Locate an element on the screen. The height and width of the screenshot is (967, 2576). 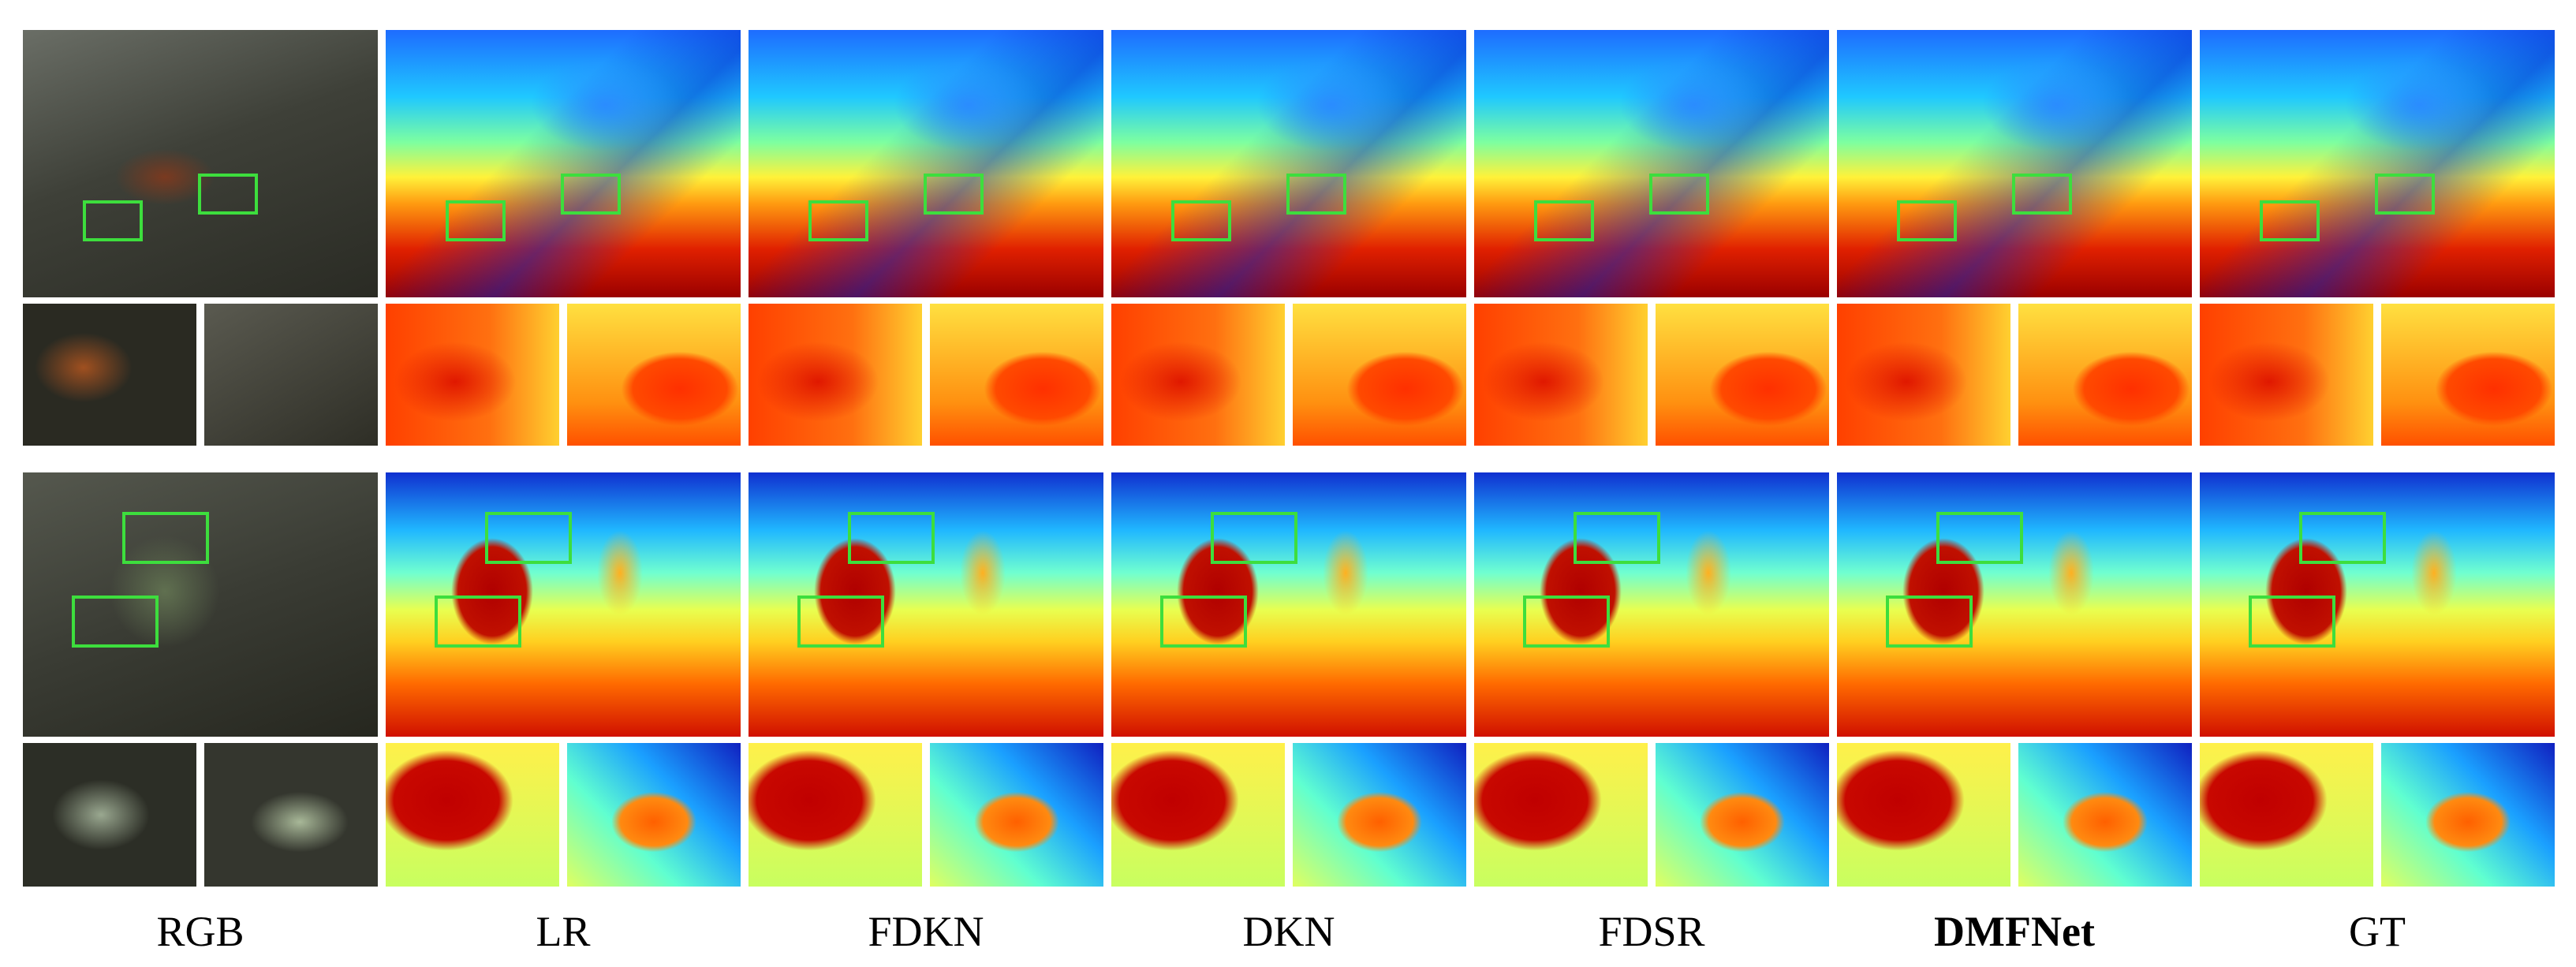
column-label: FDSR is located at coordinates (1651, 931).